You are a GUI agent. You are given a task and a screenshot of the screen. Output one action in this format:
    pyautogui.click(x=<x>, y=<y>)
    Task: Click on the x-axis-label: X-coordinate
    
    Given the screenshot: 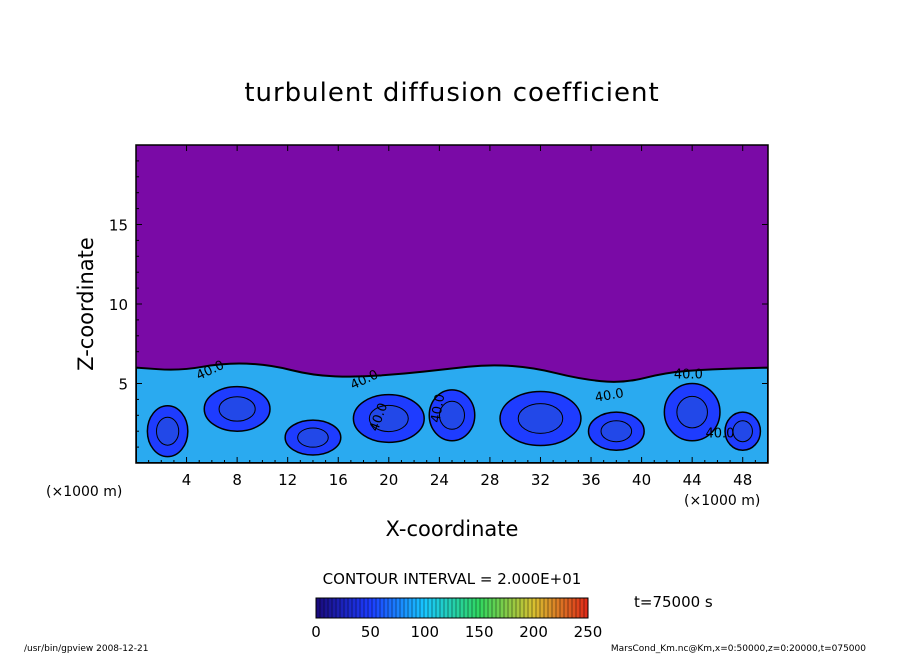 What is the action you would take?
    pyautogui.click(x=452, y=529)
    